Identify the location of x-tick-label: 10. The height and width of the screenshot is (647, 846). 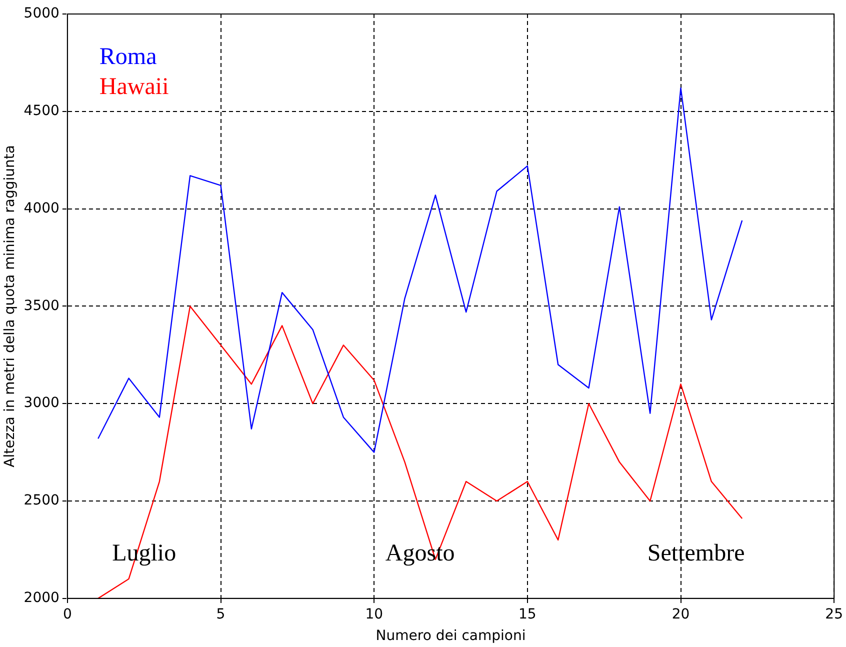
(374, 614).